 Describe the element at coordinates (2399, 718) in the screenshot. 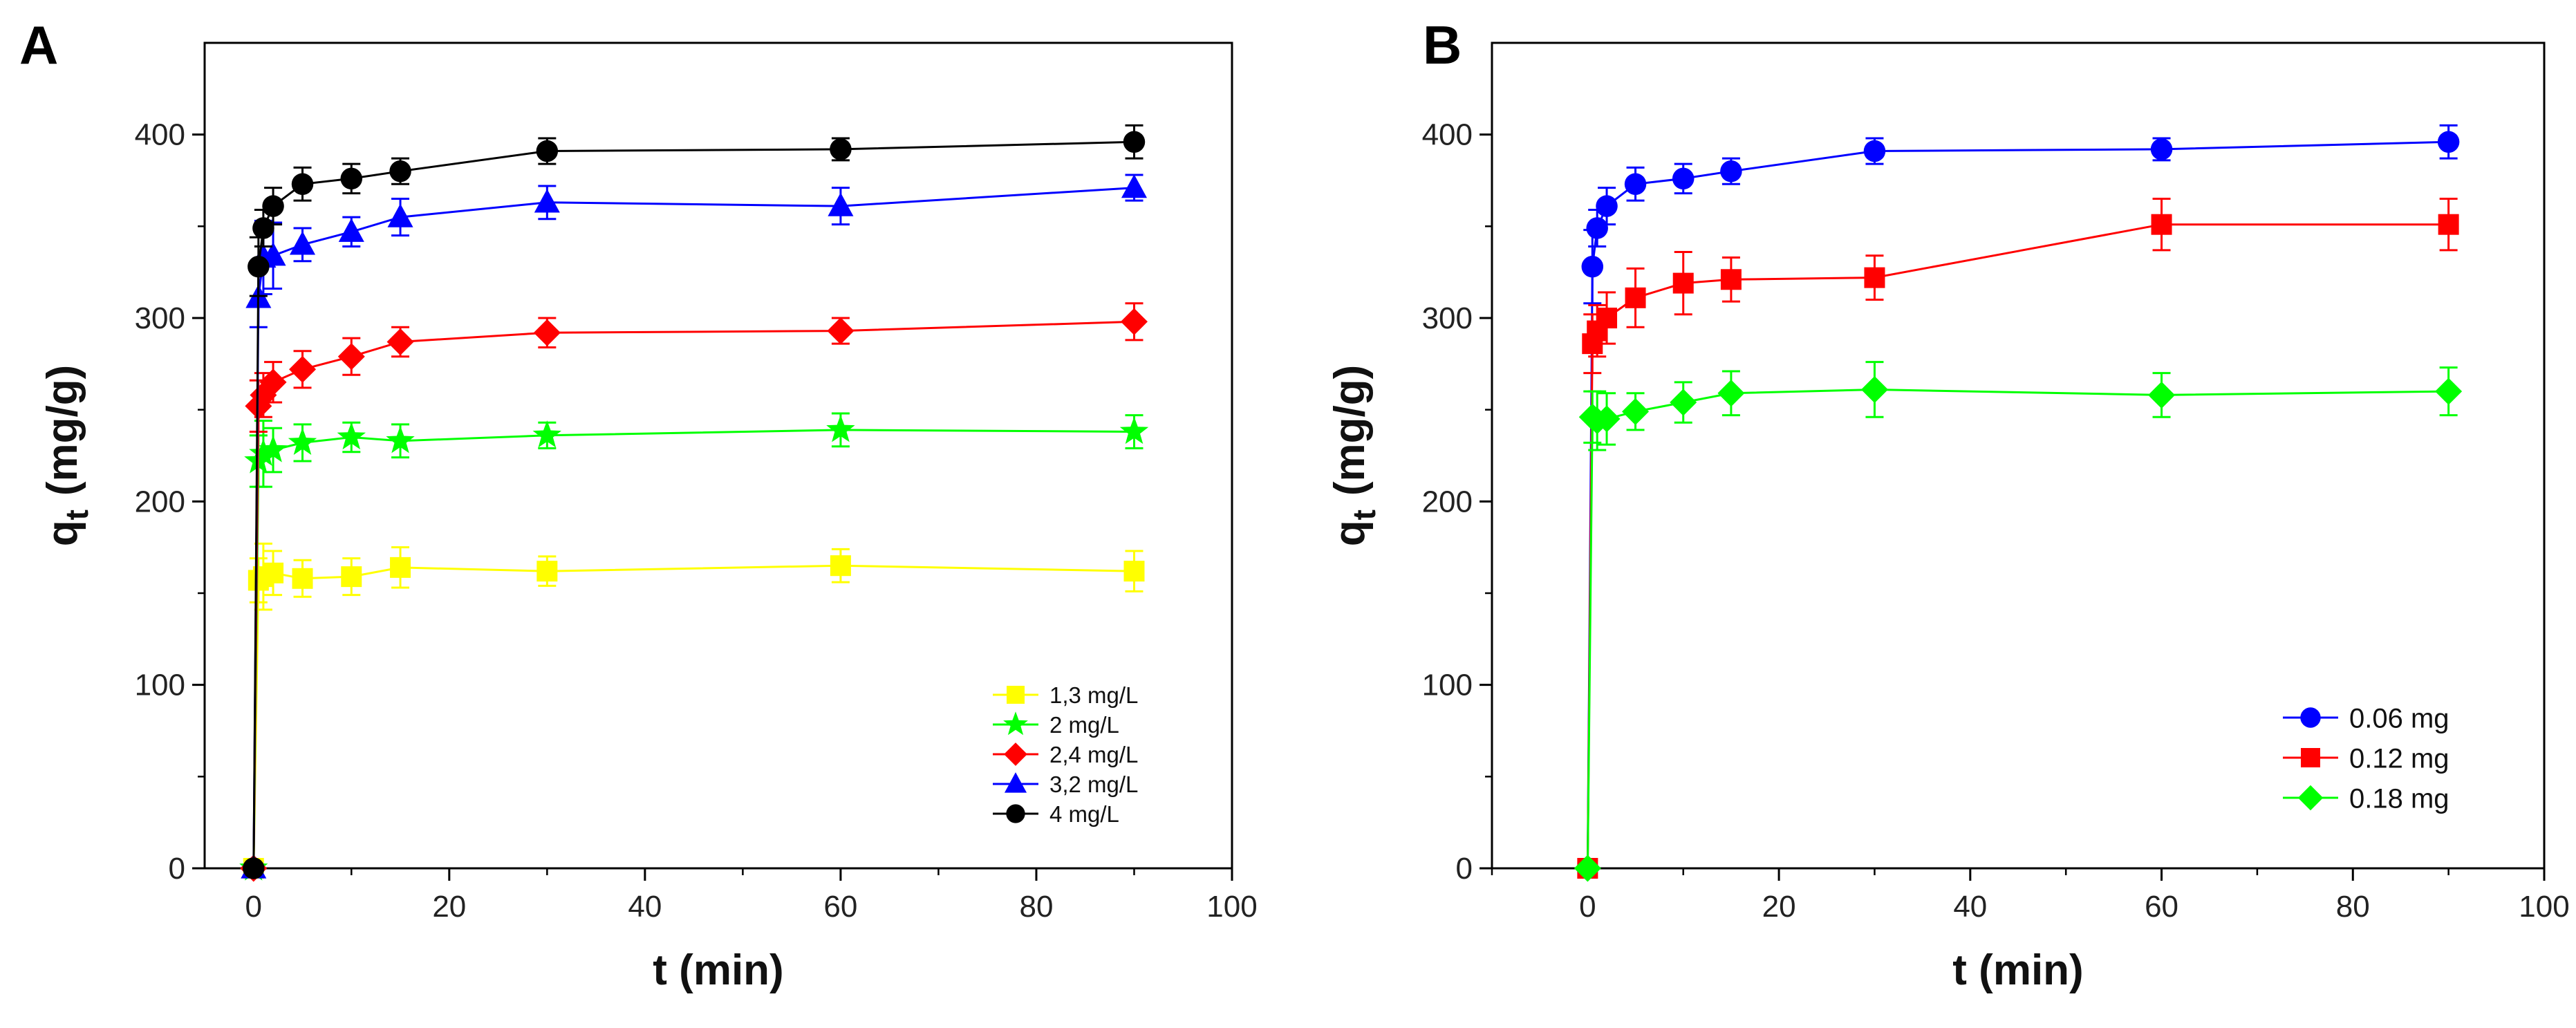

I see `legend-label: 0.06 mg` at that location.